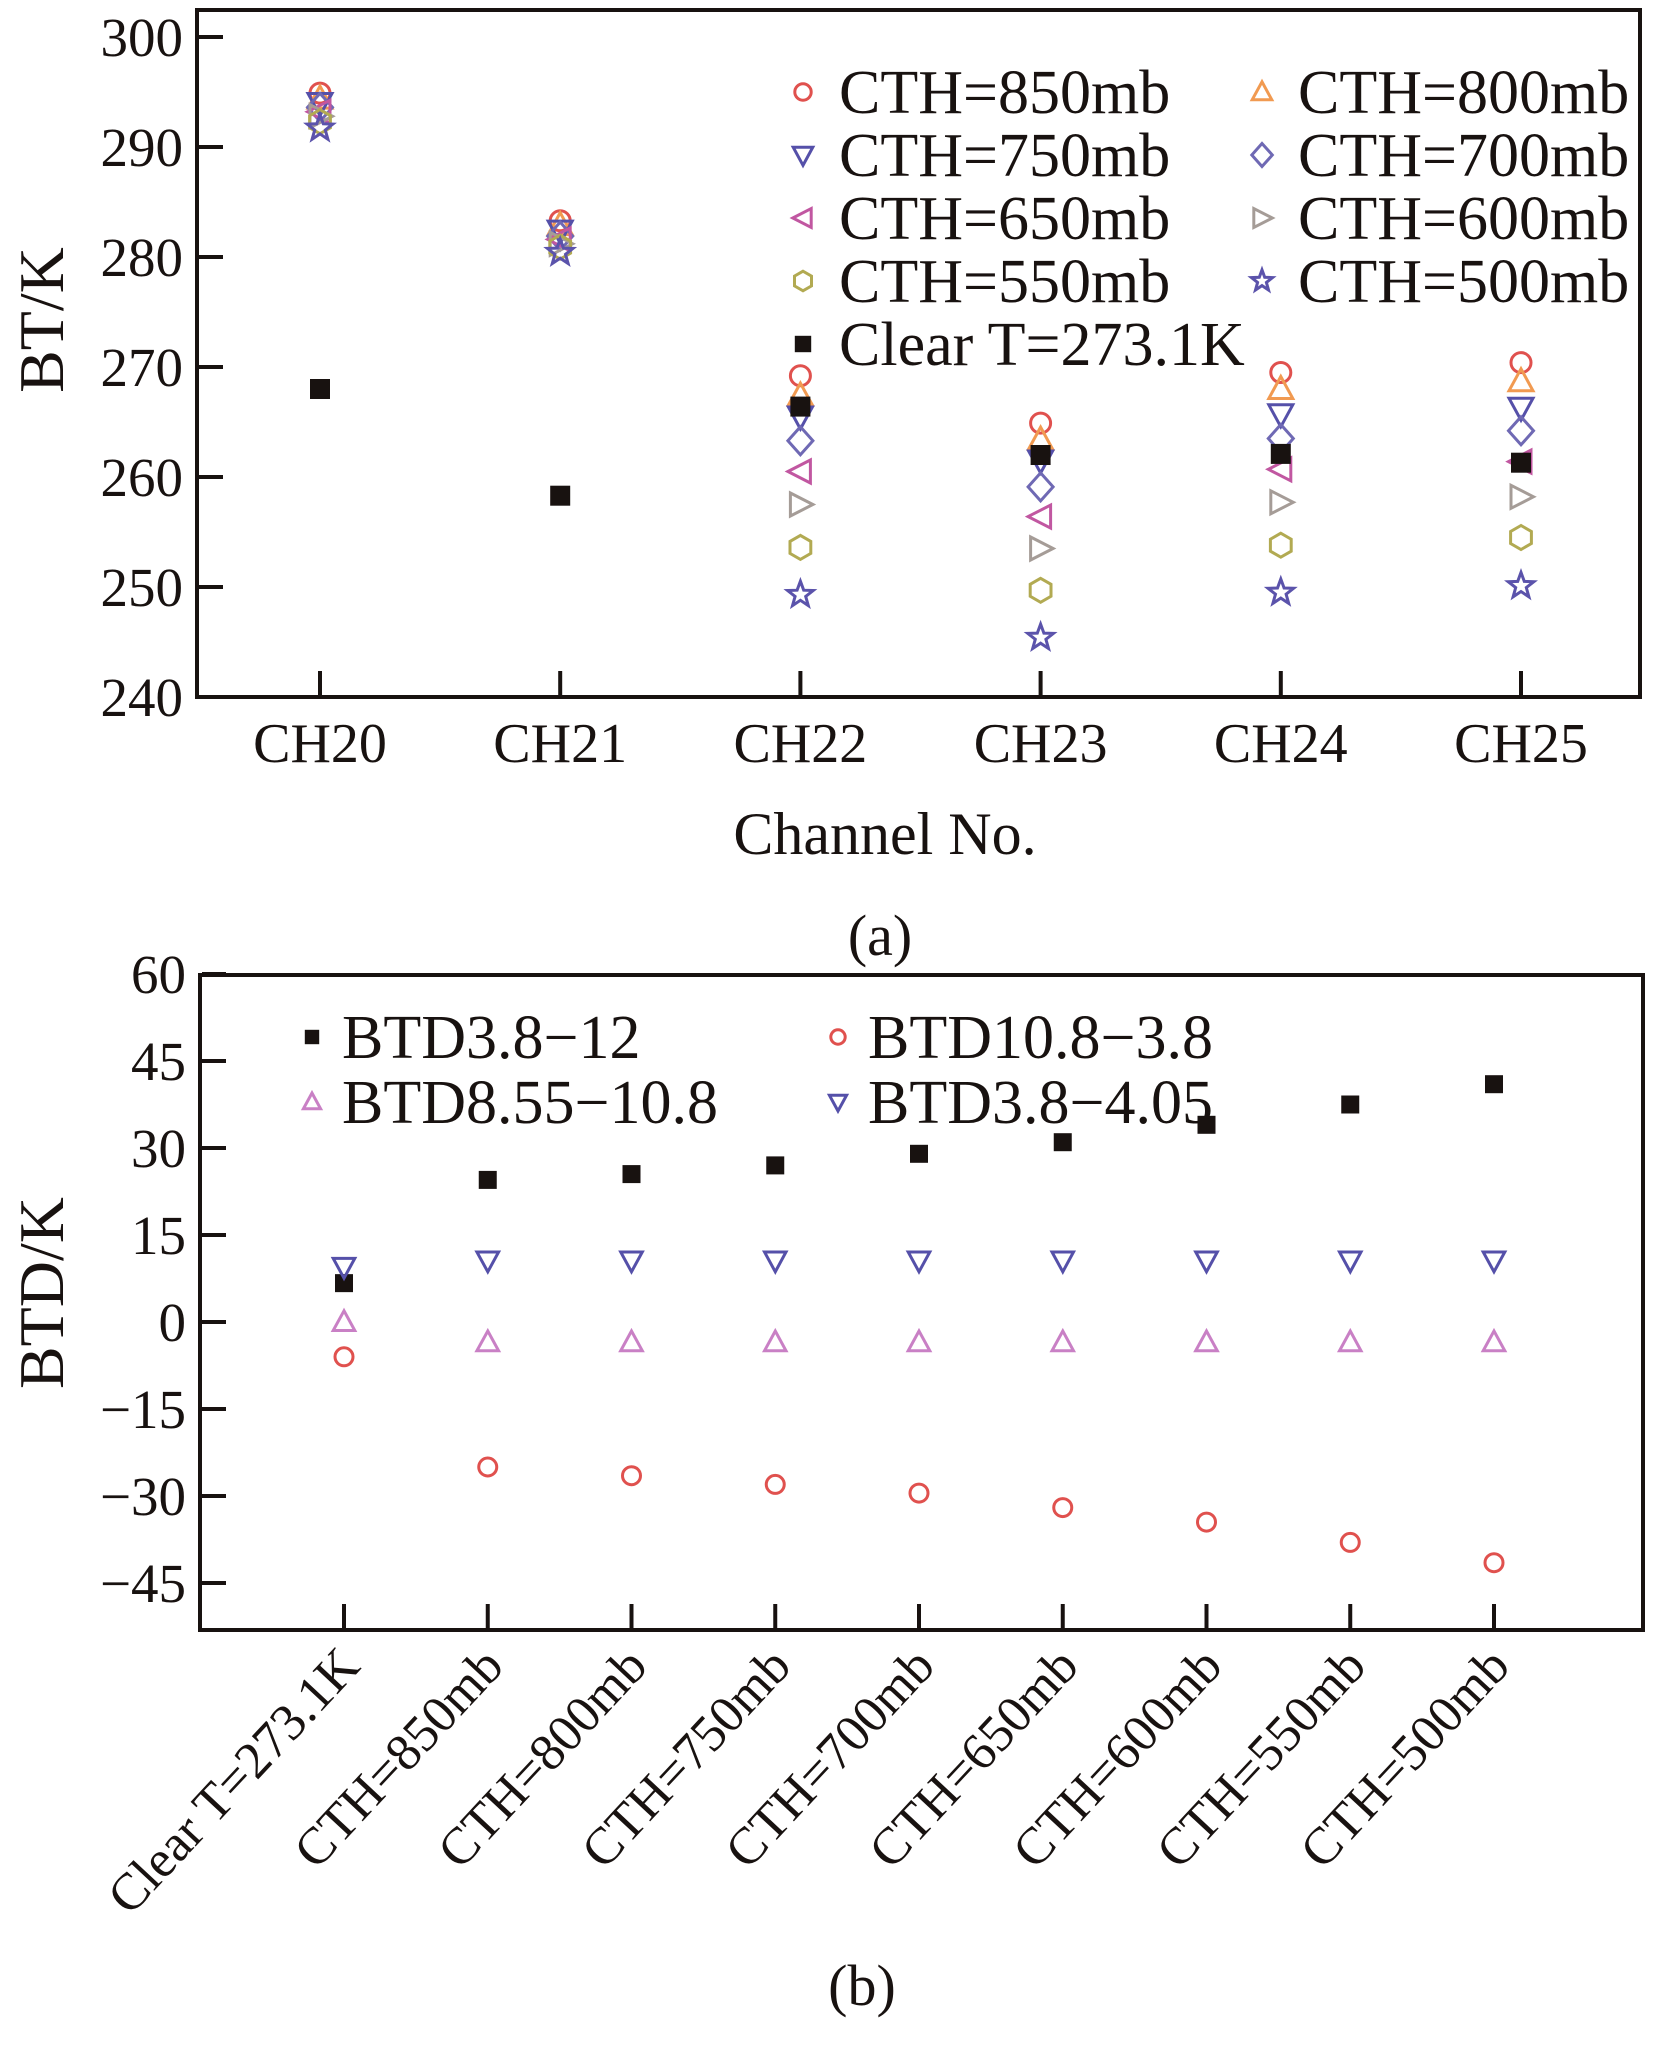 Image resolution: width=1654 pixels, height=2046 pixels. What do you see at coordinates (1004, 282) in the screenshot?
I see `legend-label: CTH=550mb` at bounding box center [1004, 282].